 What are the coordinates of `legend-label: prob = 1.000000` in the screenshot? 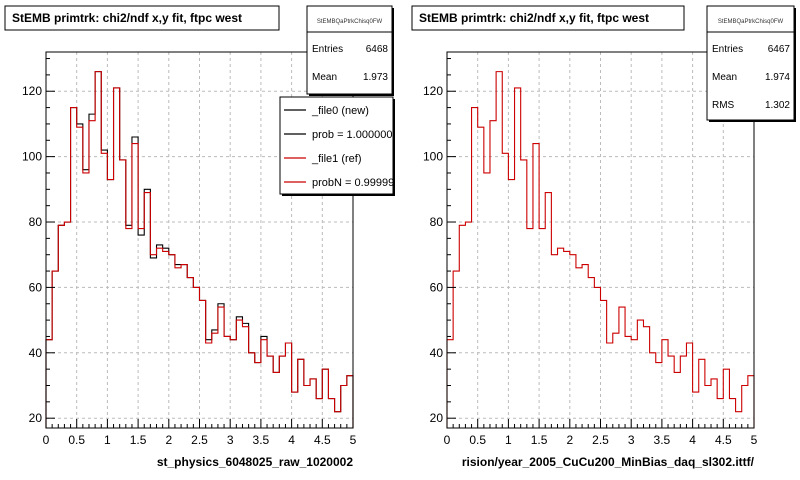 It's located at (352, 135).